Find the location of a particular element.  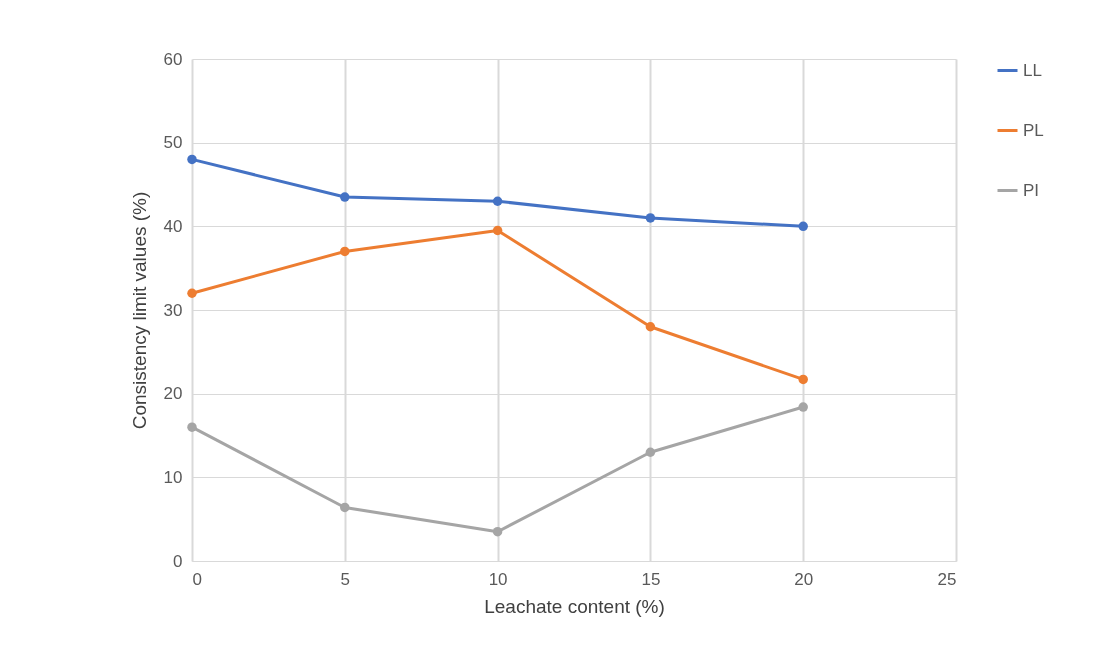

x-tick-label: 0 is located at coordinates (197, 579).